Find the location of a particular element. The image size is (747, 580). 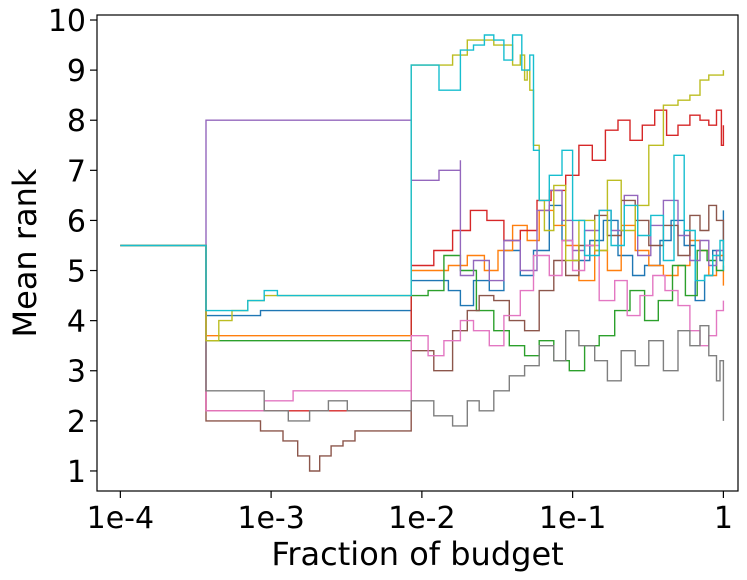

y-tick-label: 1 is located at coordinates (76, 472).